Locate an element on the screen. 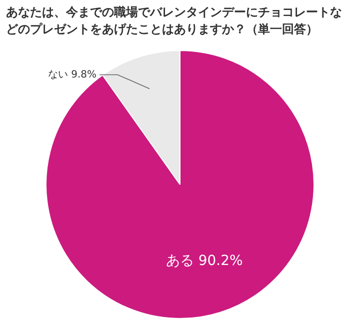  slice-label: ない 9.8% is located at coordinates (72, 74).